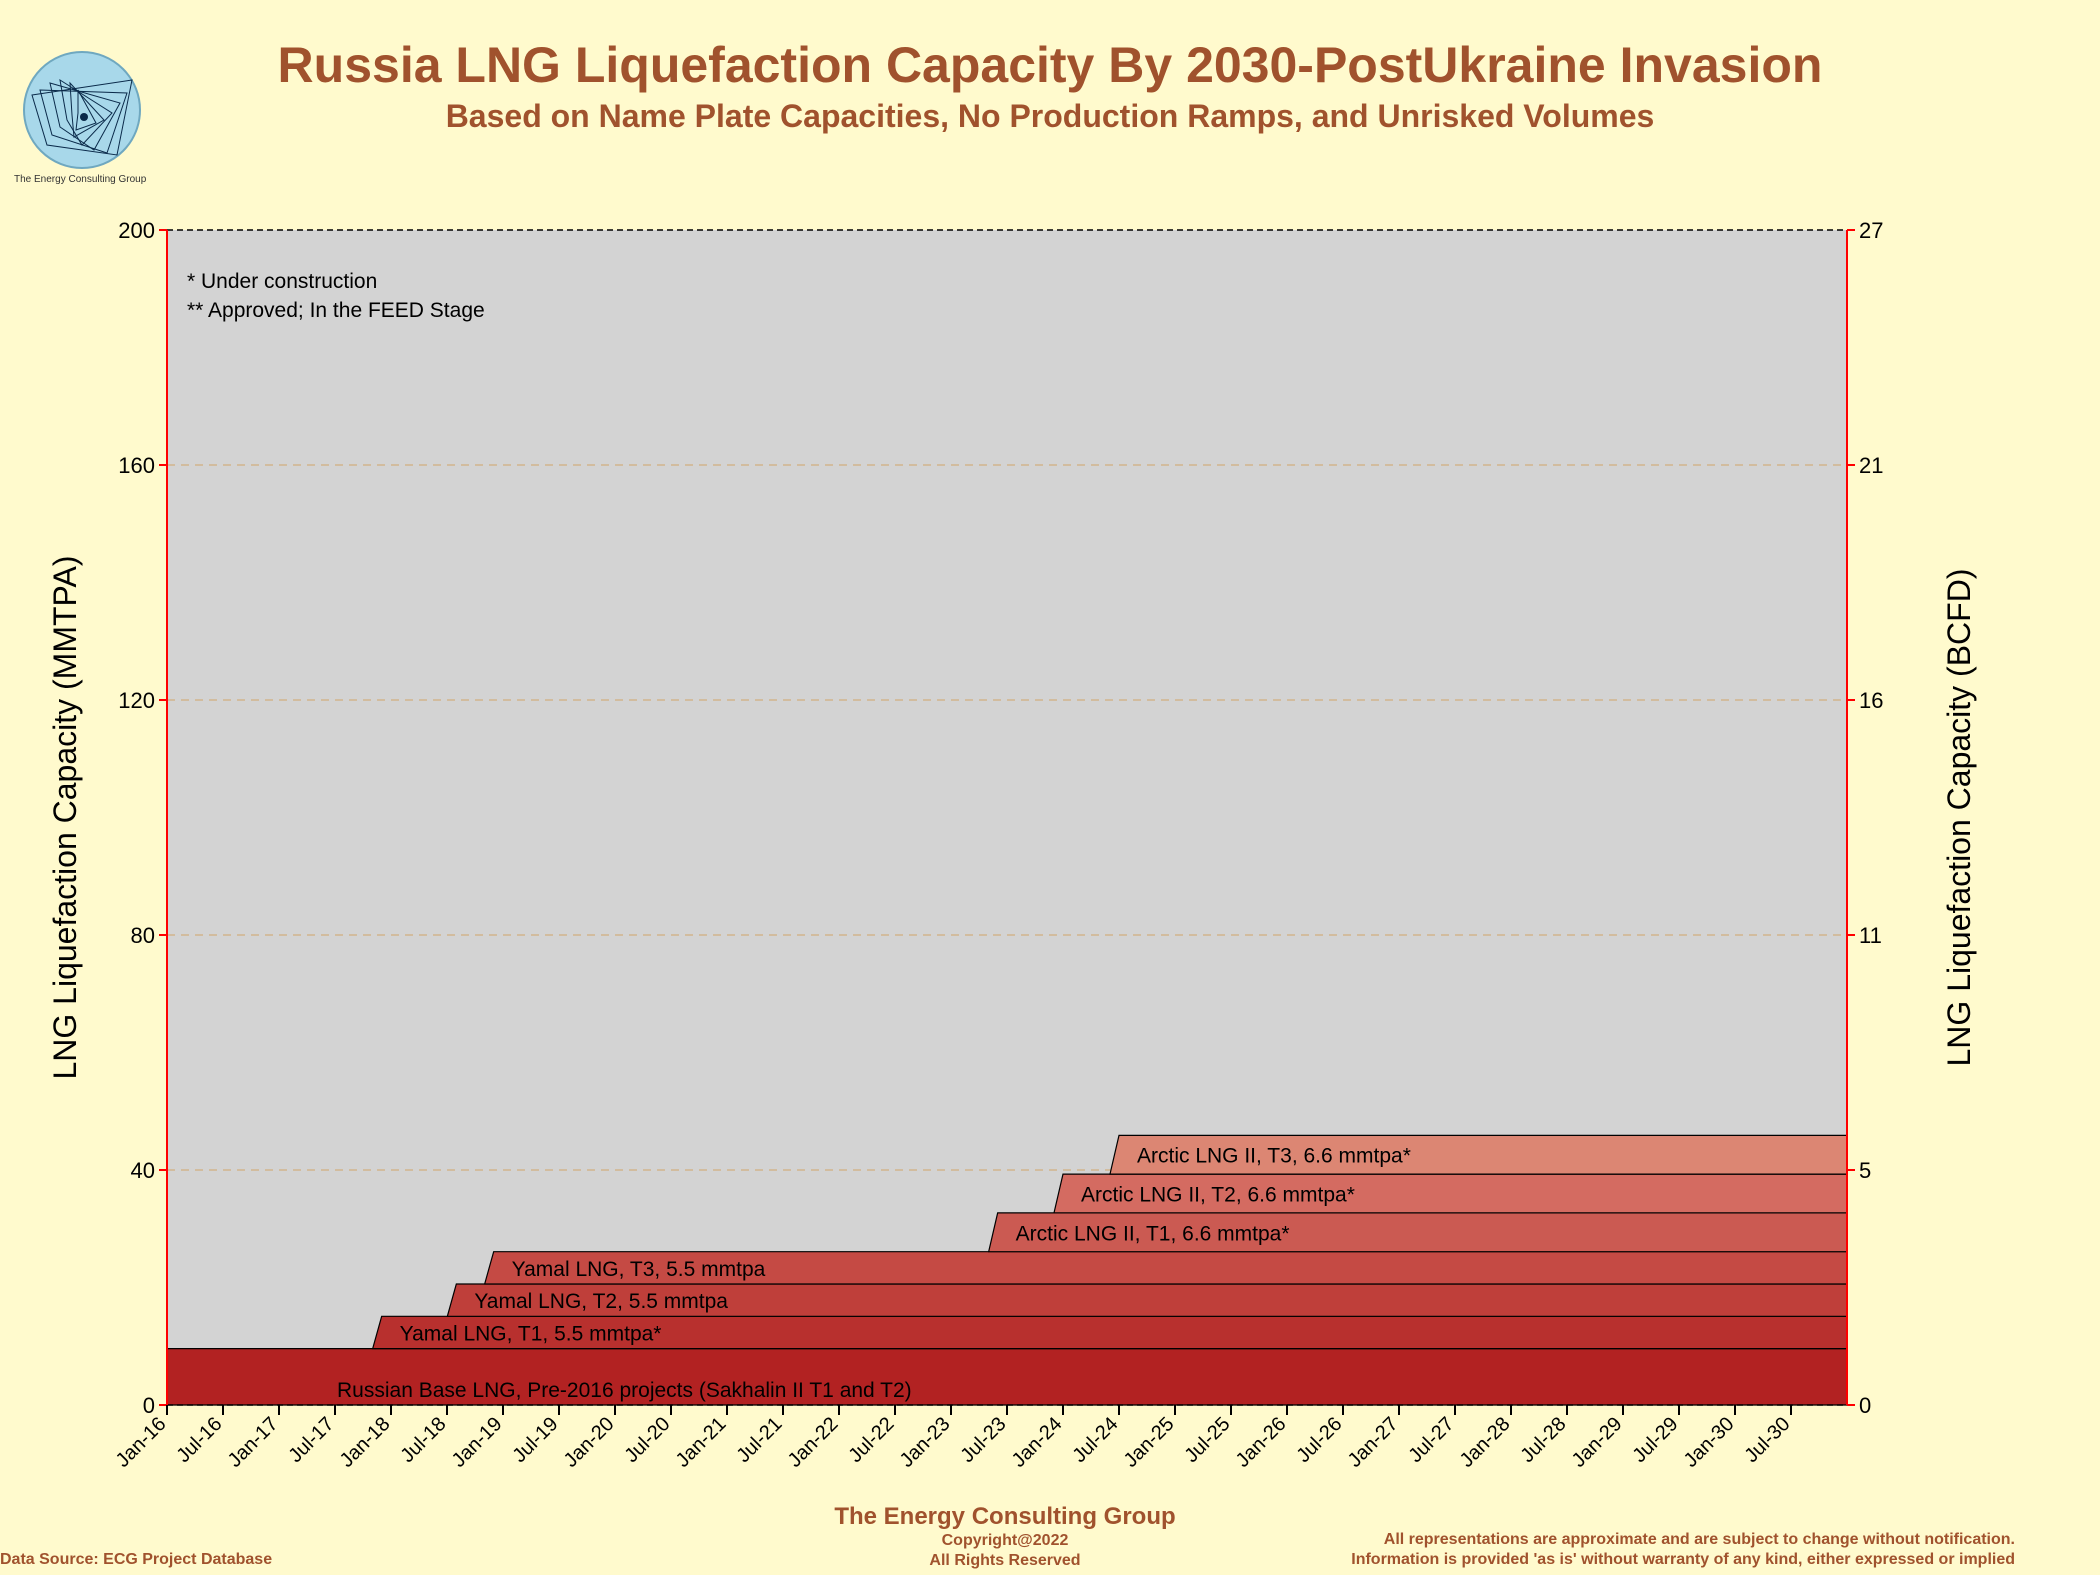  I want to click on y2-axis-title: LNG Liquefaction Capacity (BCFD), so click(1959, 818).